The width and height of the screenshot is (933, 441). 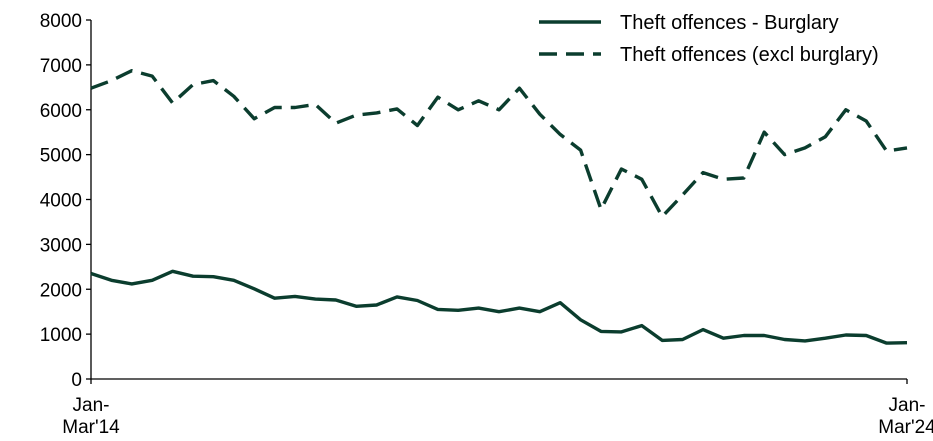 I want to click on x-axis-ticks: Jan-Mar'14 Jan-Mar'24, so click(x=497, y=408).